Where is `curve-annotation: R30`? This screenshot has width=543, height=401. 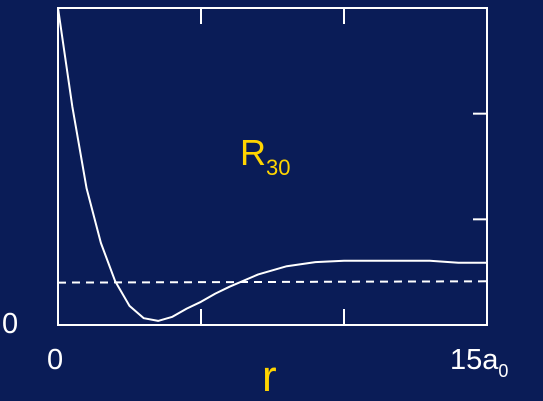
curve-annotation: R30 is located at coordinates (265, 157).